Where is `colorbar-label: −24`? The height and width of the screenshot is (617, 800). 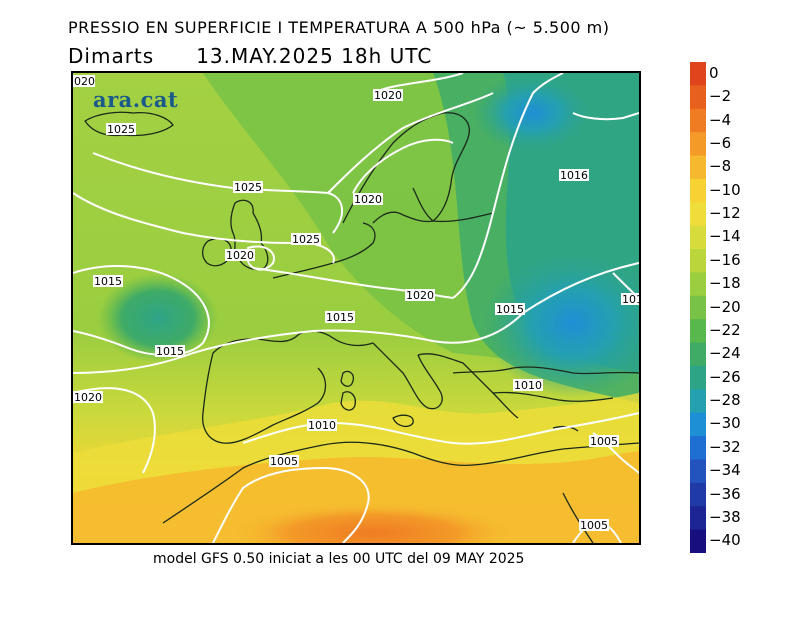
colorbar-label: −24 is located at coordinates (725, 353).